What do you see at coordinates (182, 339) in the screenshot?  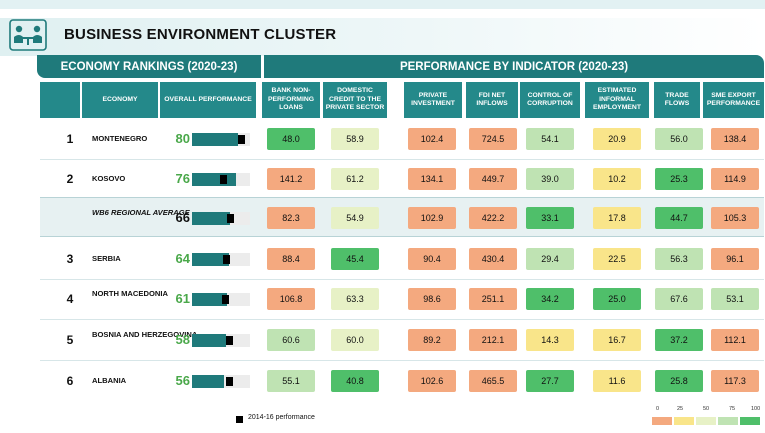 I see `overall-score: 58` at bounding box center [182, 339].